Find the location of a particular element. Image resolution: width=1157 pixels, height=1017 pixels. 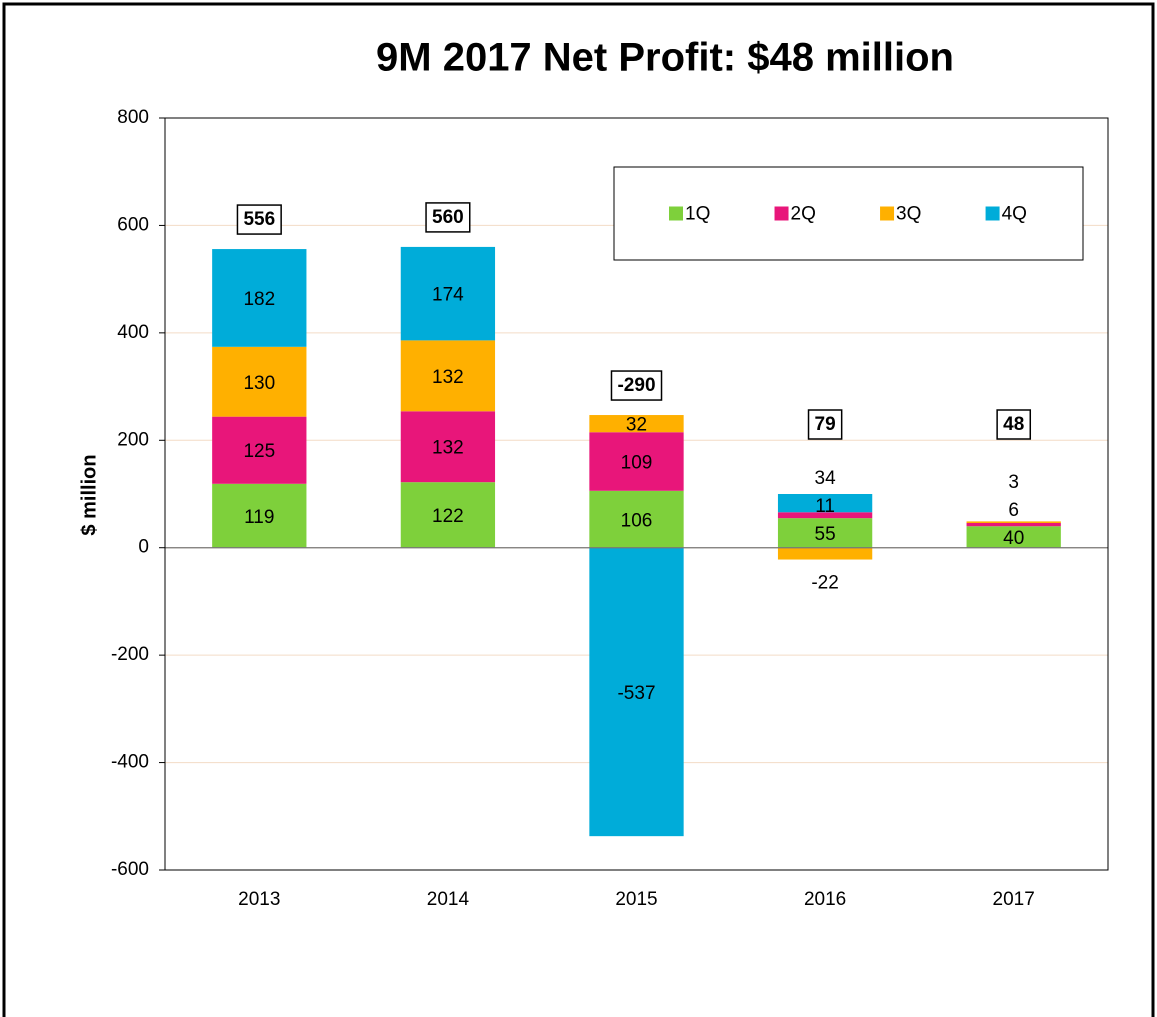

data-label: 125 is located at coordinates (259, 451).